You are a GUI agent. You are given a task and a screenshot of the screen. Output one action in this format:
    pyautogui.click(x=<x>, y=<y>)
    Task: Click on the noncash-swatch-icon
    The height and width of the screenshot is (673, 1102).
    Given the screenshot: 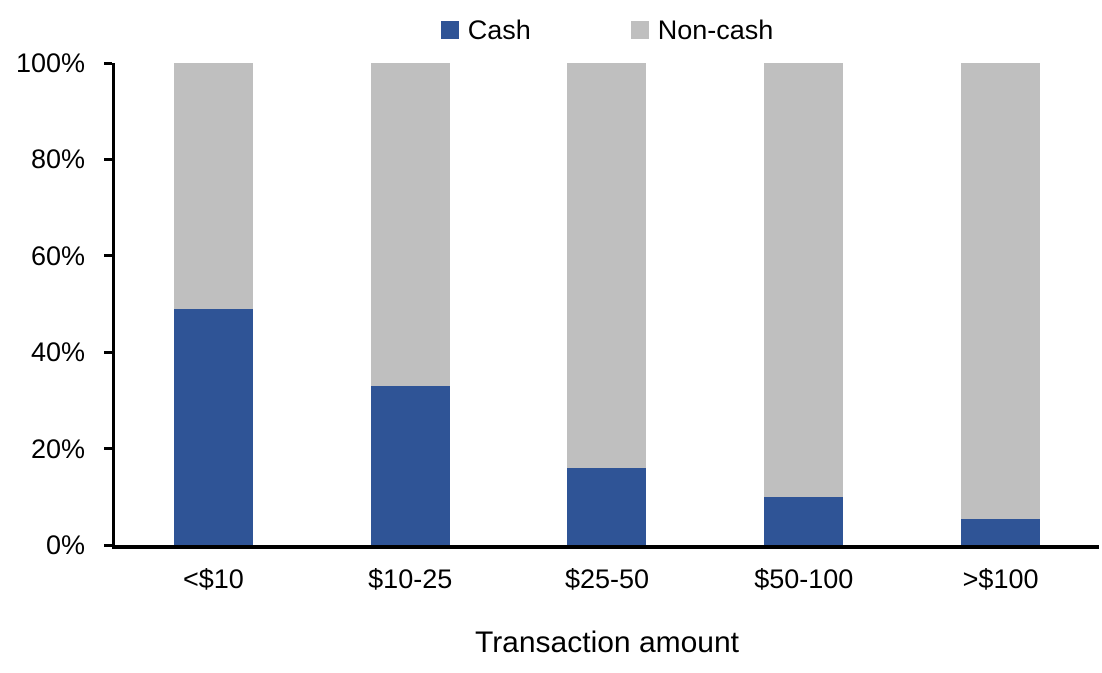 What is the action you would take?
    pyautogui.click(x=639, y=30)
    